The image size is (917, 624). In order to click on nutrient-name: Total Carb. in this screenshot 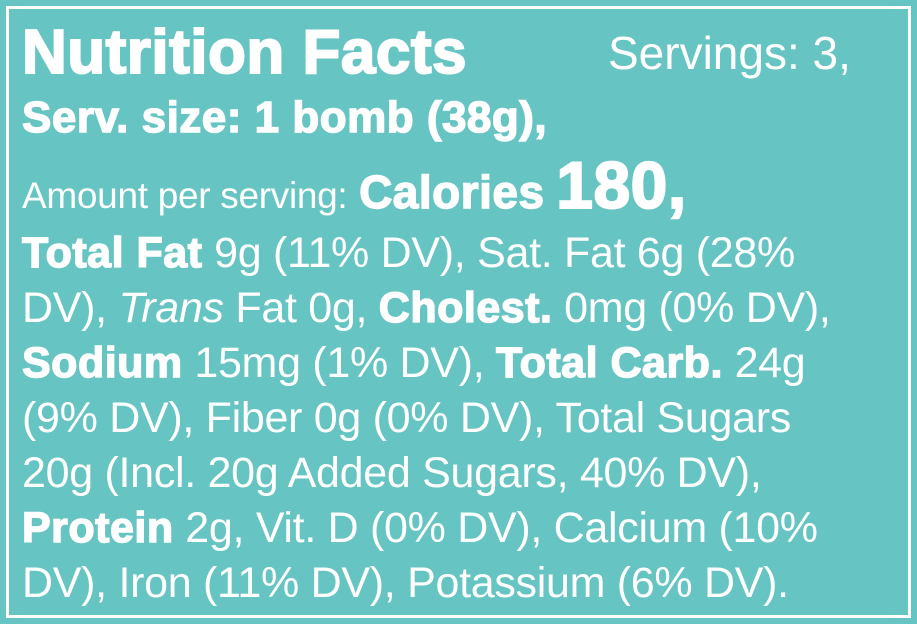, I will do `click(609, 363)`.